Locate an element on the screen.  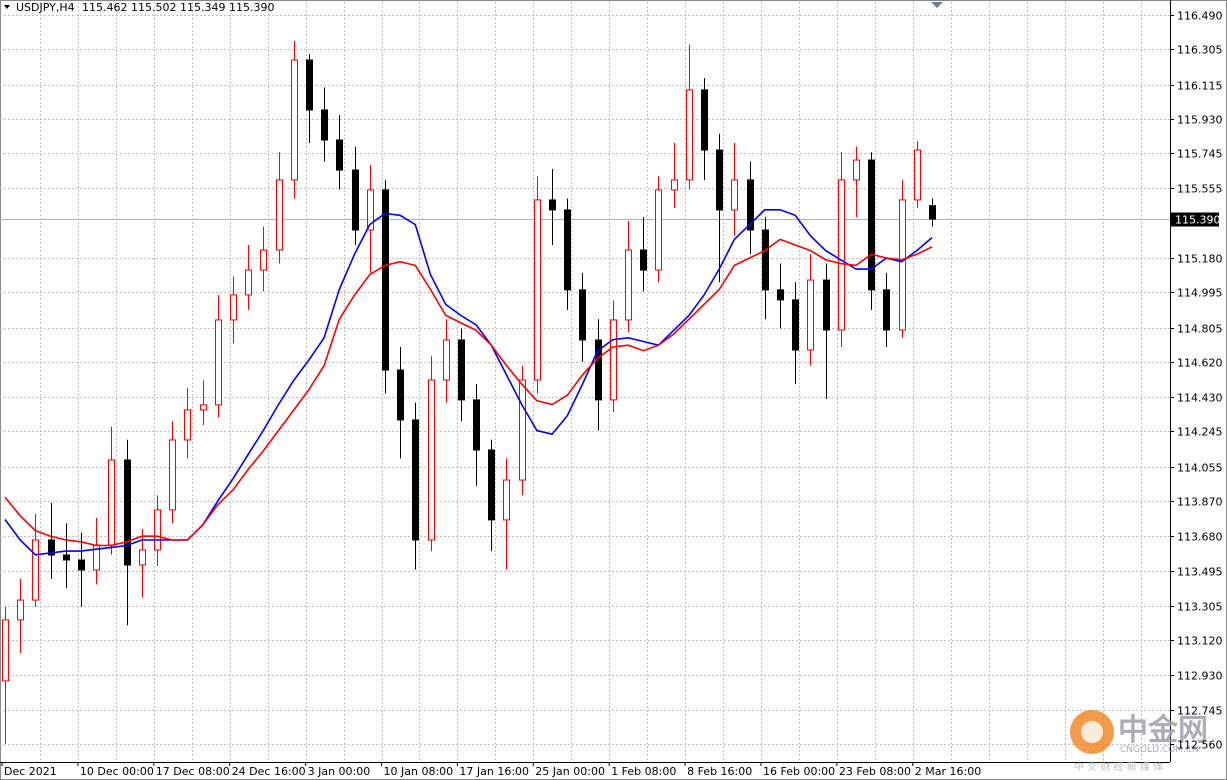
y-tick-label: 114.430 is located at coordinates (1200, 398).